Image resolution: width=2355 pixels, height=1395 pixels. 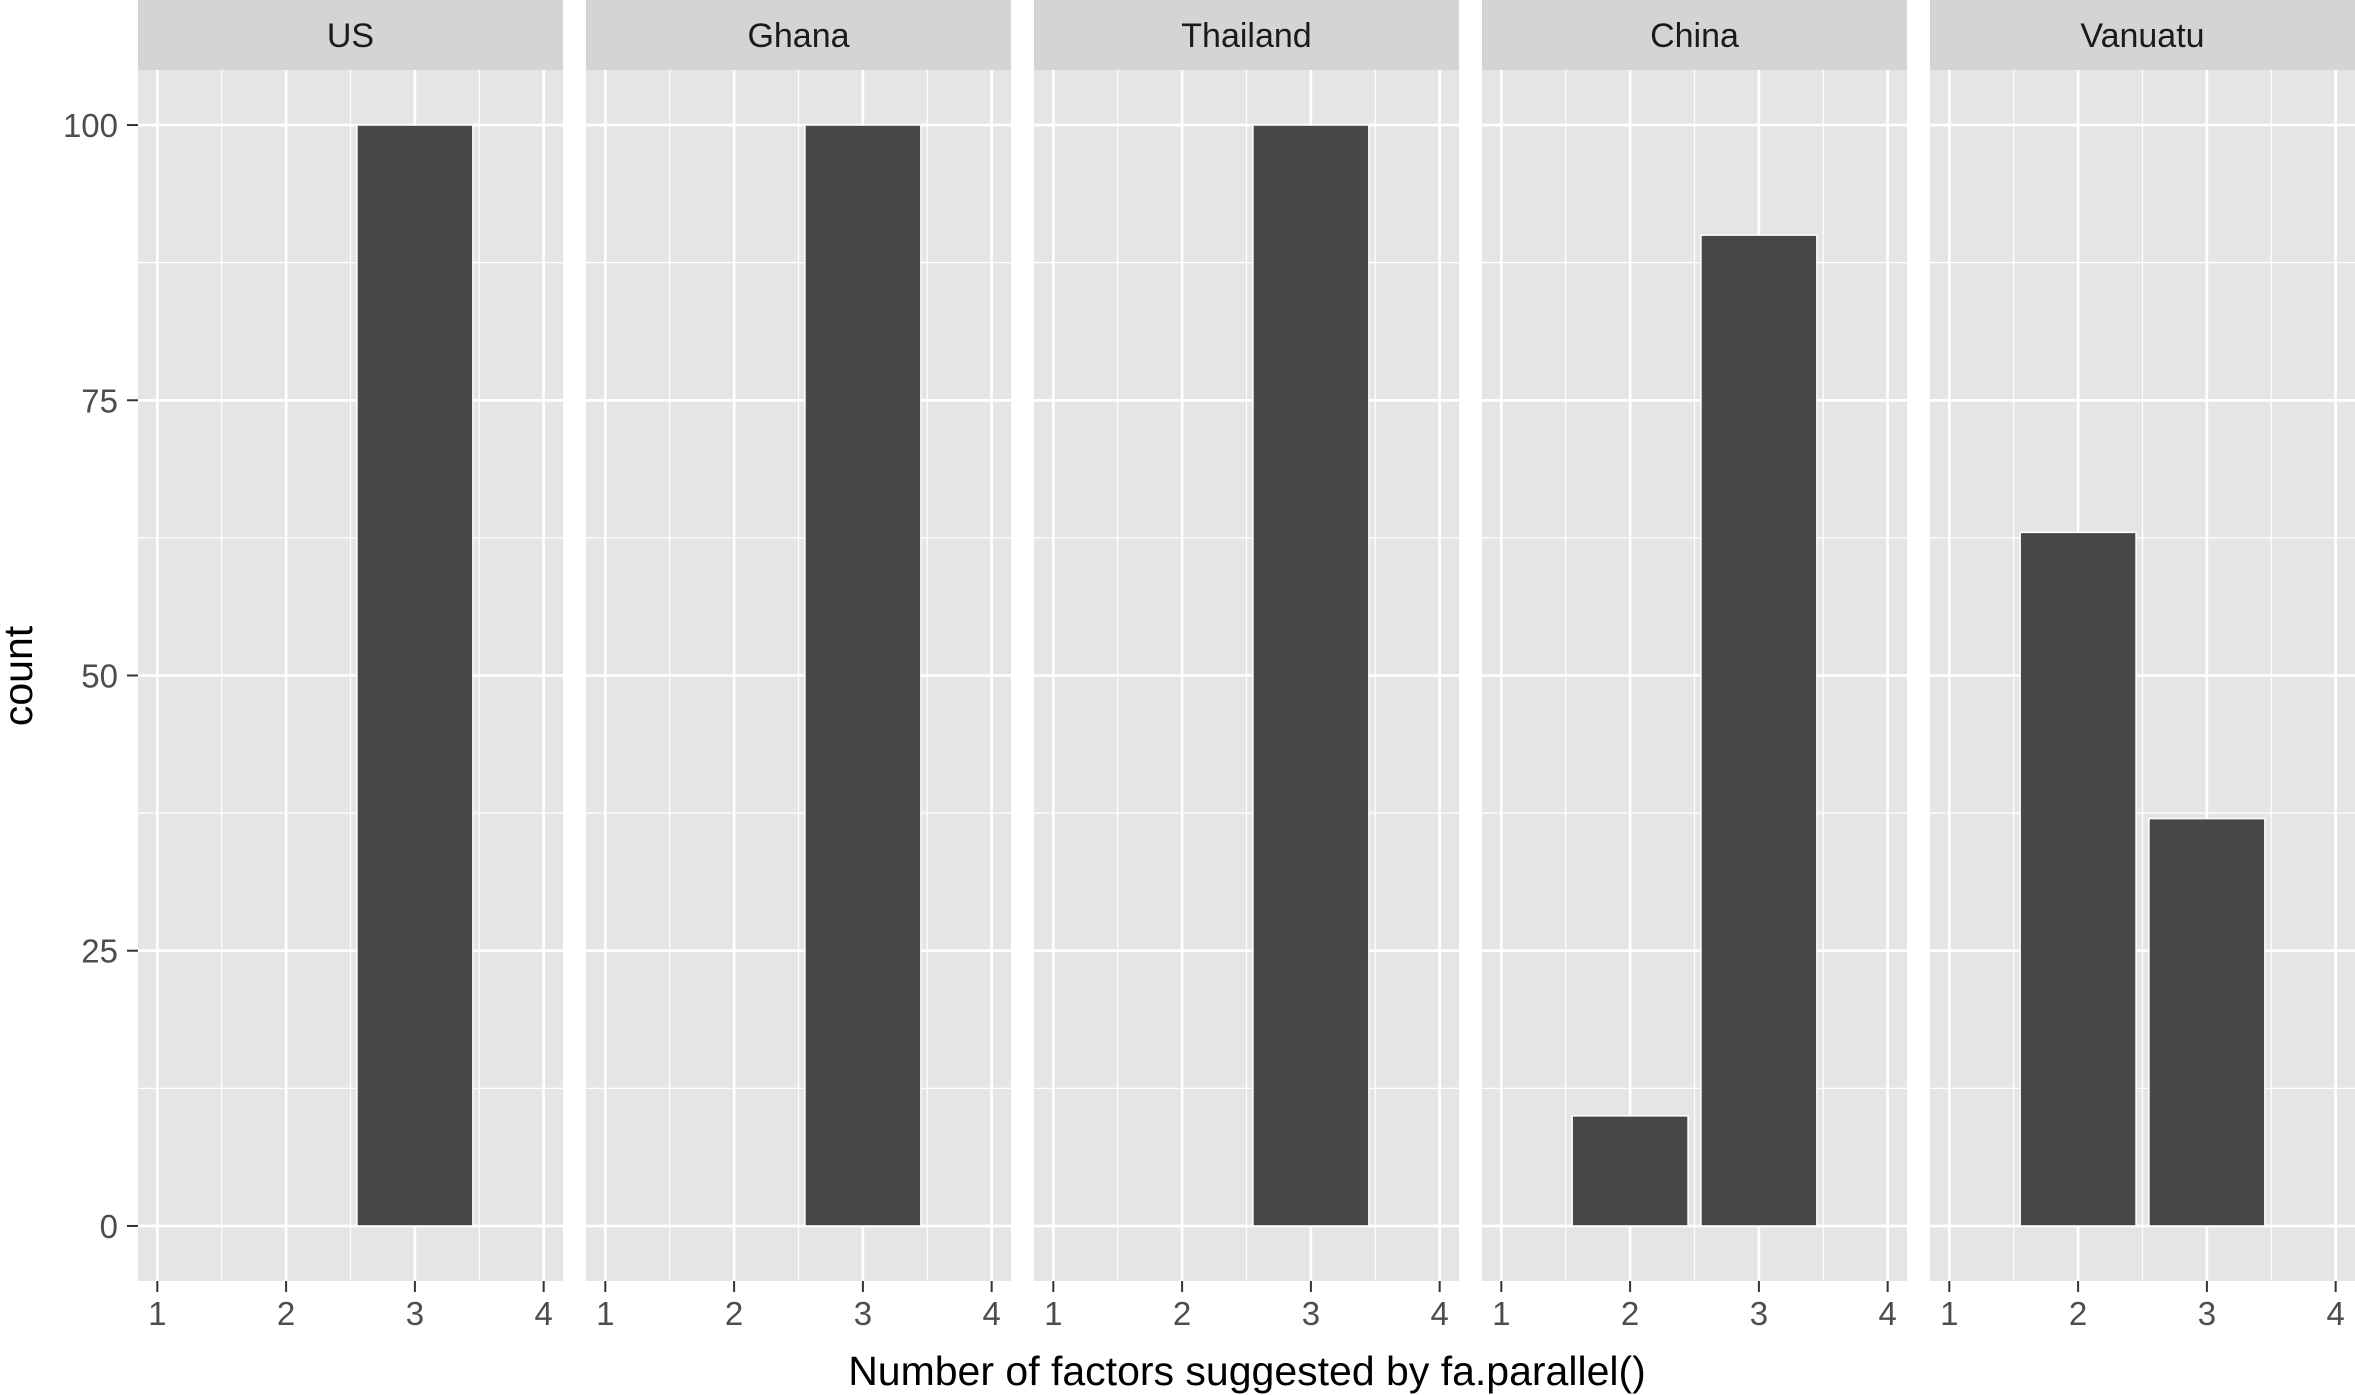 I want to click on y-tick-label: 100, so click(x=90, y=125).